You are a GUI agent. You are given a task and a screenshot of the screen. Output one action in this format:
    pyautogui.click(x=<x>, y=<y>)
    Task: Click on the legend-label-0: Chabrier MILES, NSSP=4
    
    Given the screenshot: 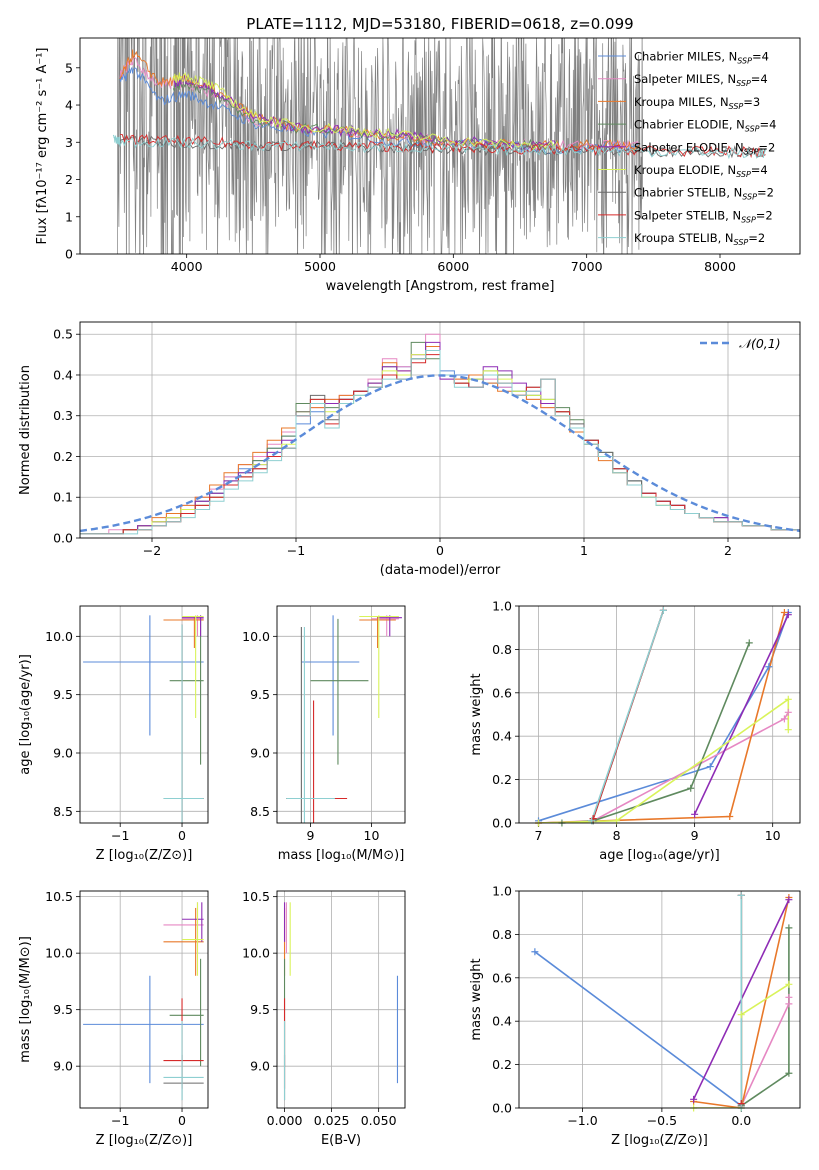 What is the action you would take?
    pyautogui.click(x=701, y=58)
    